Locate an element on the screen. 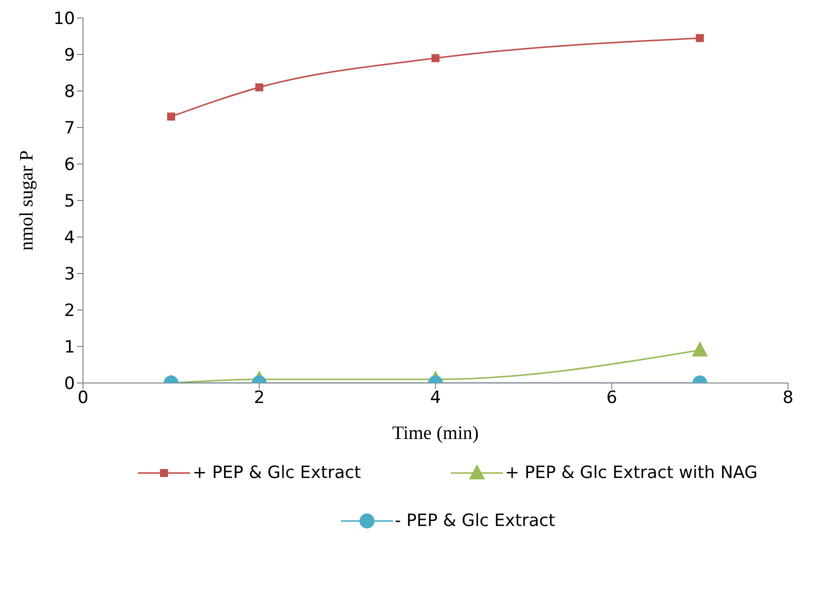 This screenshot has height=590, width=817. legend-label: - PEP & Glc Extract is located at coordinates (475, 521).